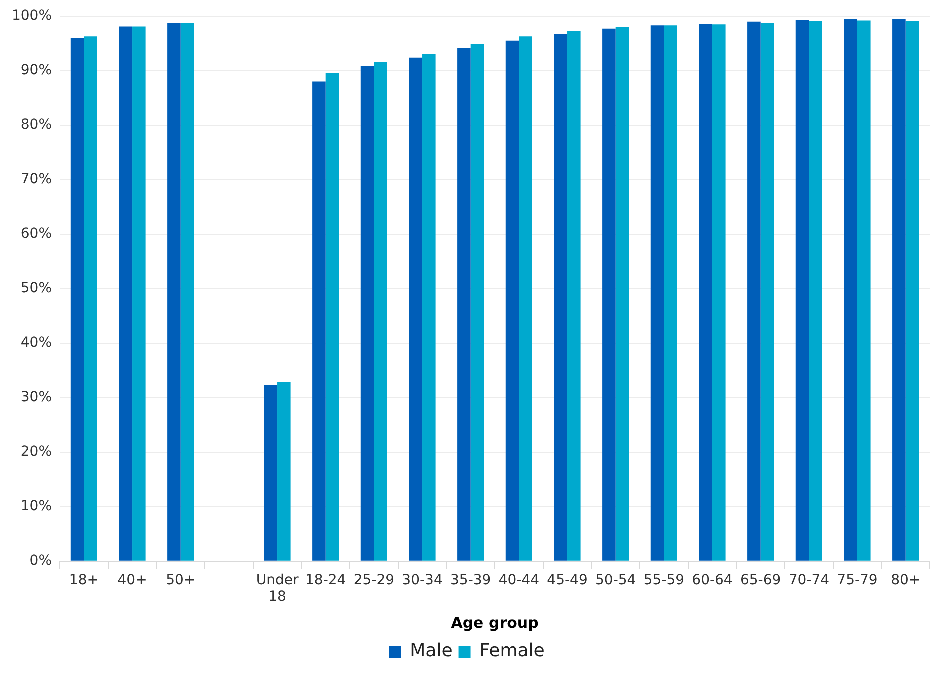  I want to click on x-tick-label: 75-79, so click(857, 580).